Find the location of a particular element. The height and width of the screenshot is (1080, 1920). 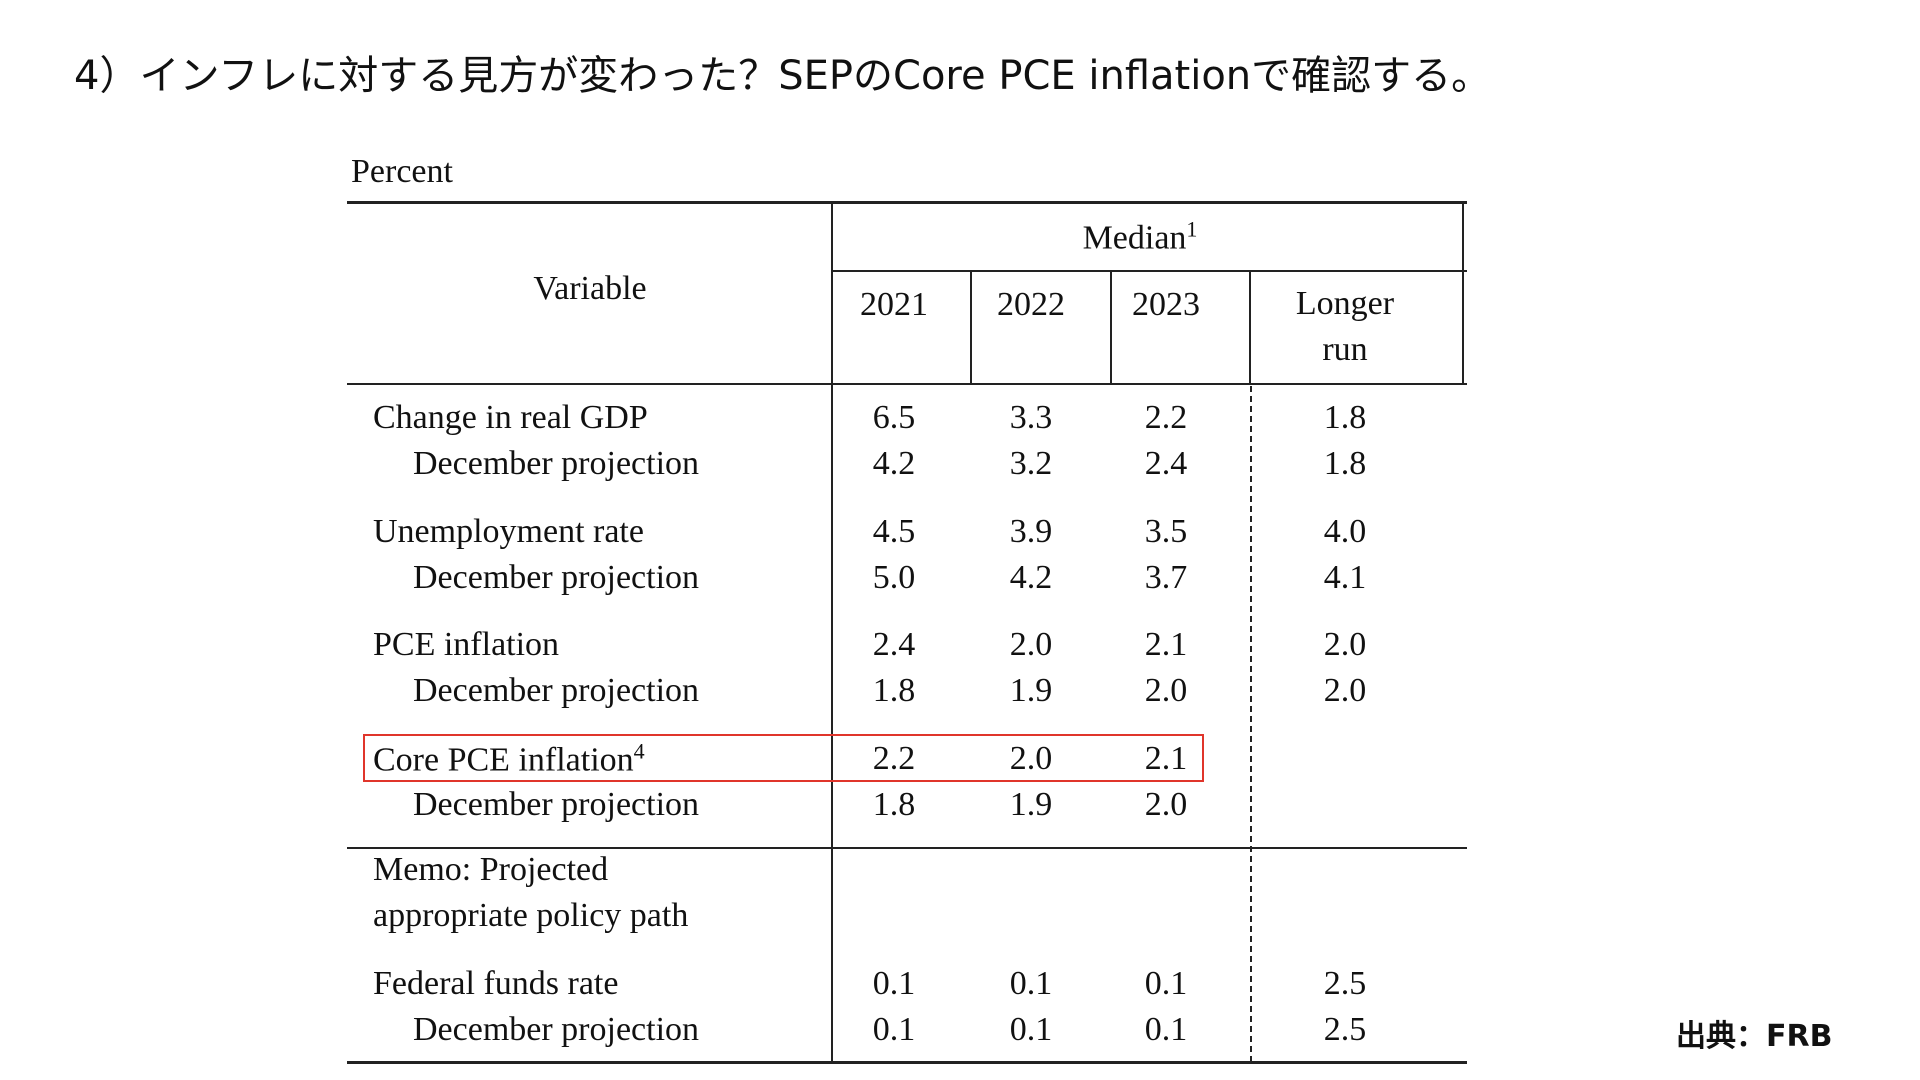

variable-header: Variable is located at coordinates (590, 288).